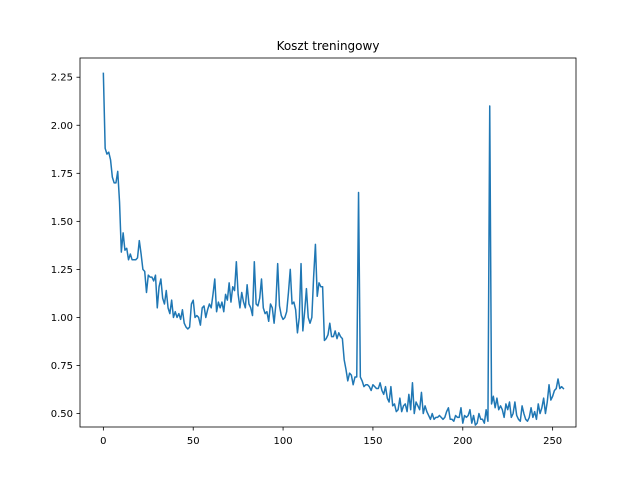 The width and height of the screenshot is (640, 480). Describe the element at coordinates (62, 318) in the screenshot. I see `y-tick-label: 1.00` at that location.